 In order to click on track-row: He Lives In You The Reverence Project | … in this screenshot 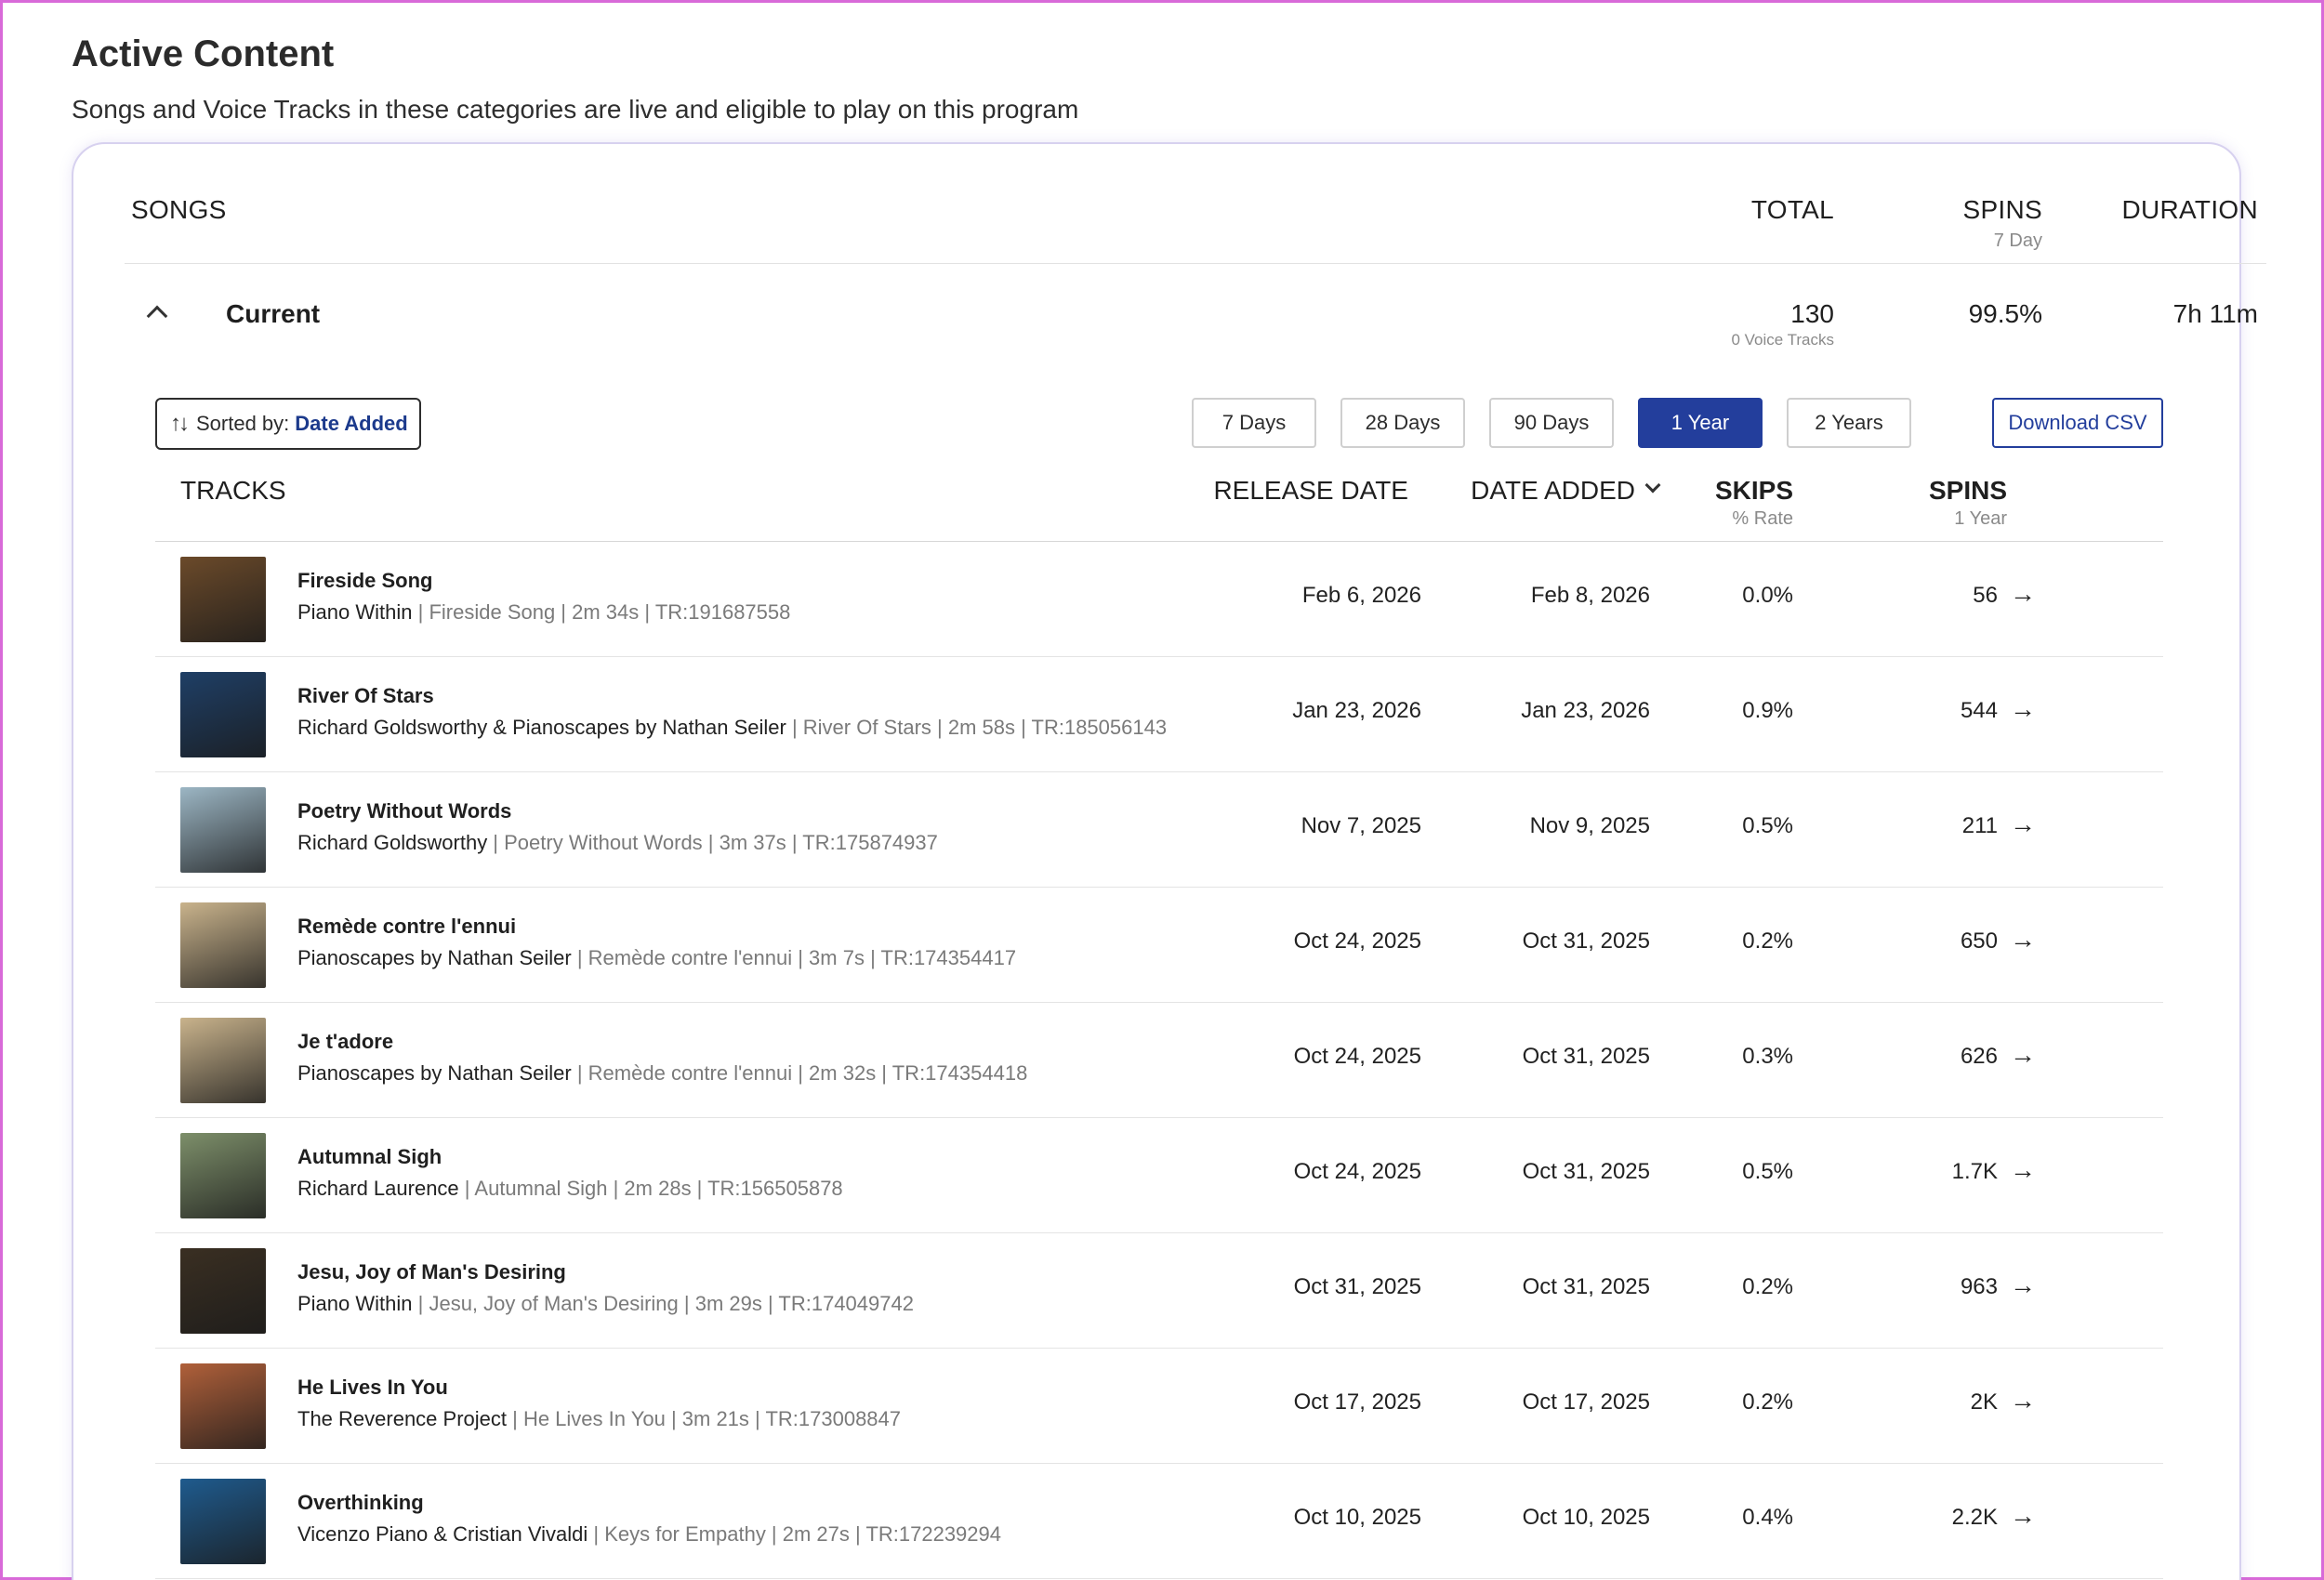, I will do `click(1159, 1406)`.